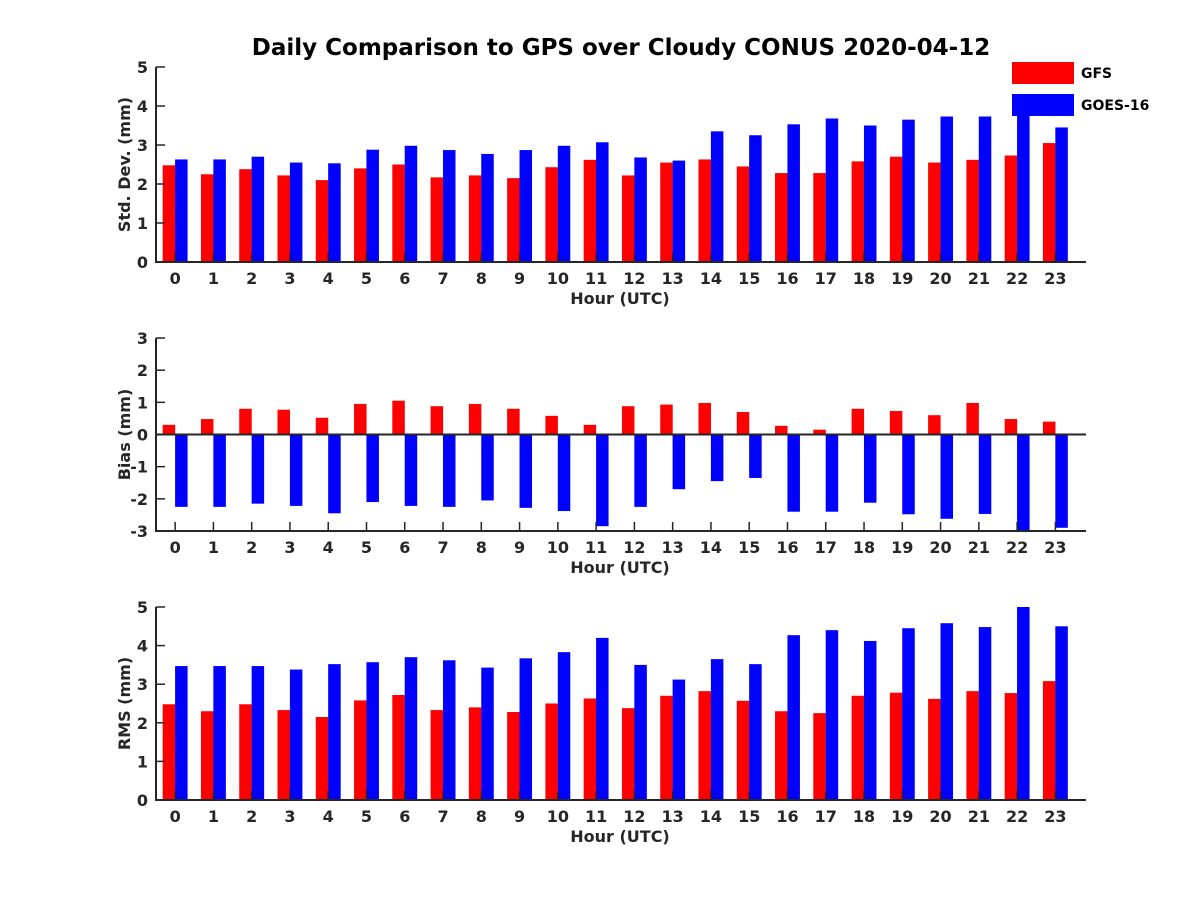 The height and width of the screenshot is (900, 1200). Describe the element at coordinates (404, 547) in the screenshot. I see `x-tick-label: 6` at that location.